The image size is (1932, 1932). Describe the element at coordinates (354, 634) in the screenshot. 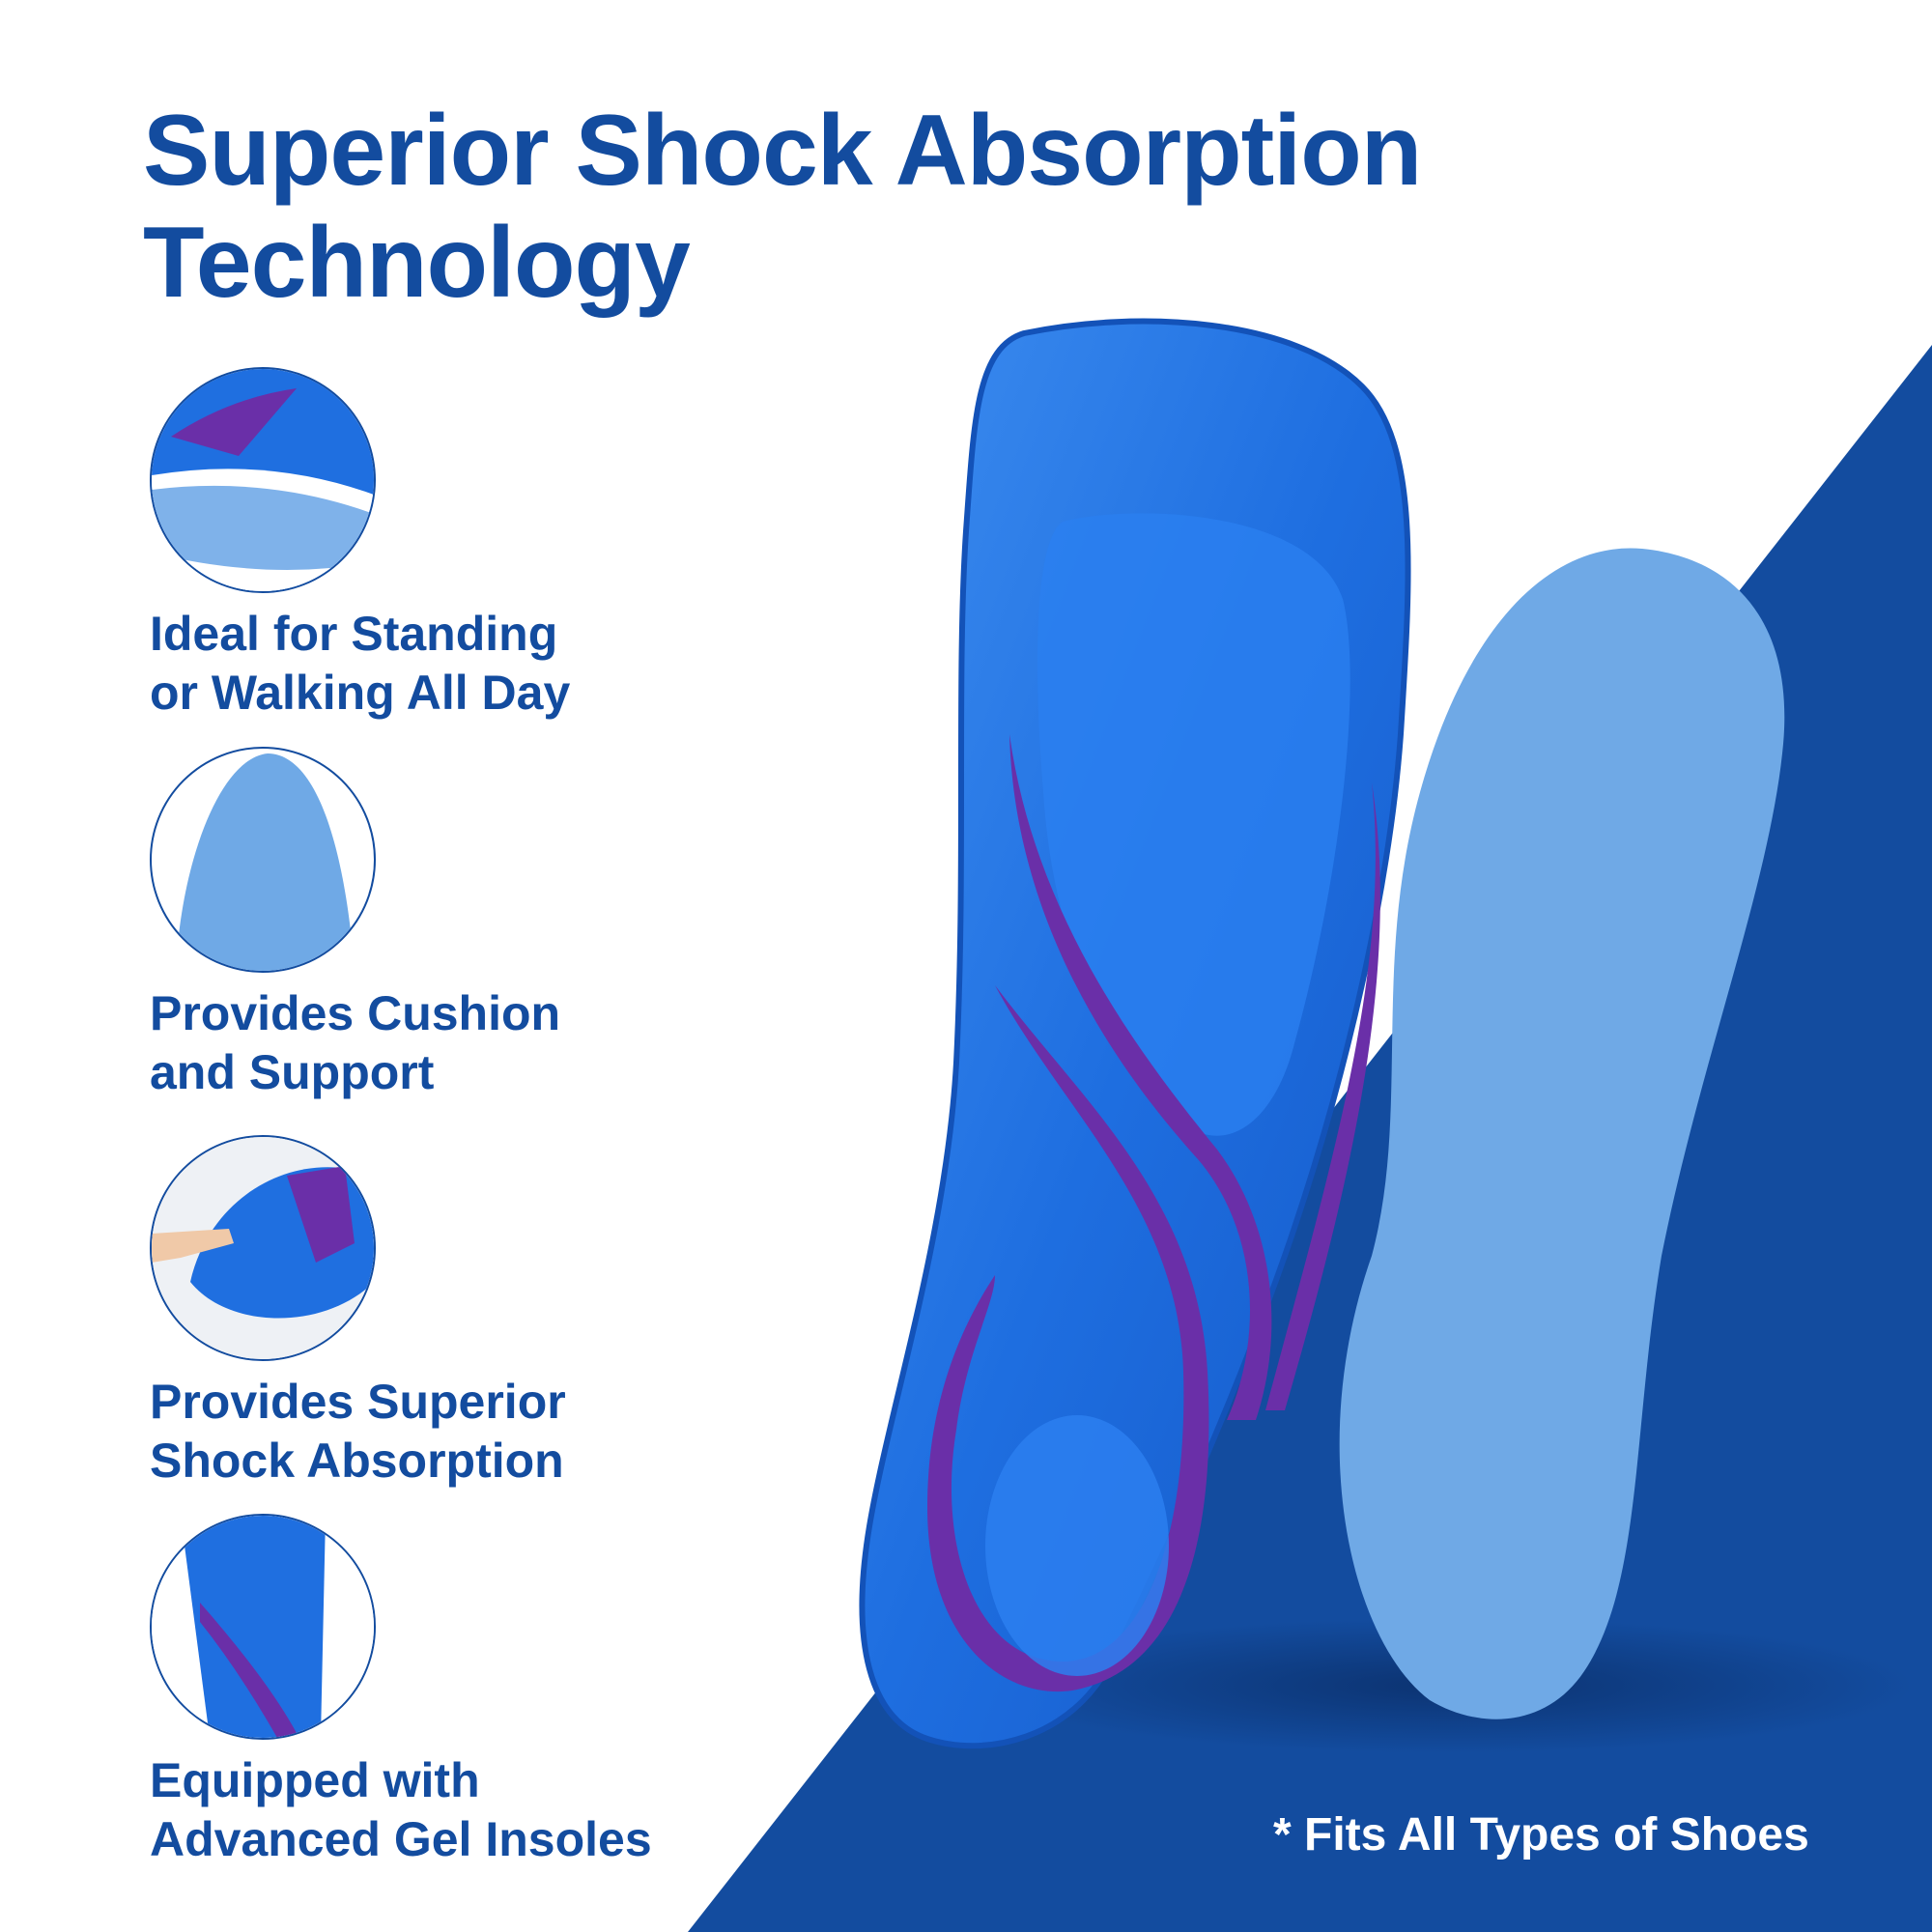

I see `feature-1-line-1: Ideal for Standing` at that location.